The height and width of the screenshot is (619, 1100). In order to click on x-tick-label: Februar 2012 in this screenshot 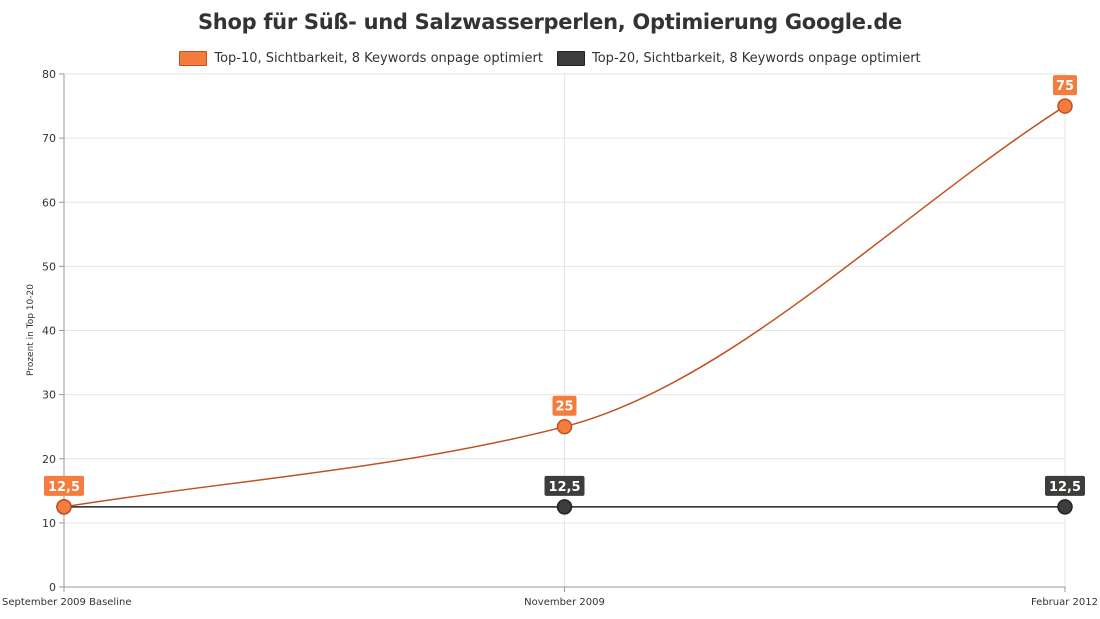, I will do `click(1064, 602)`.